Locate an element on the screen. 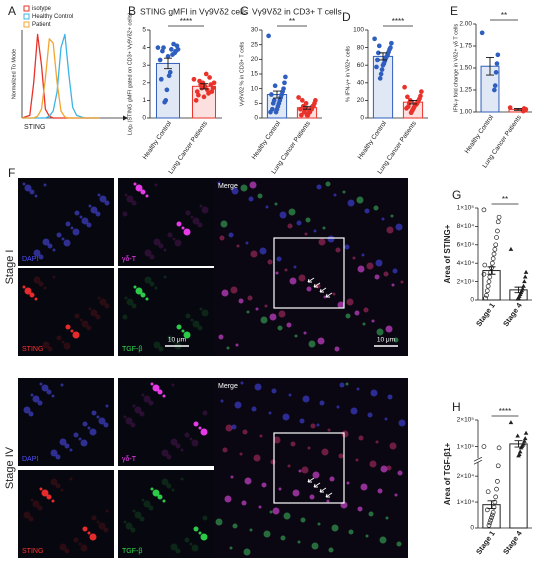  y-tick-label: 1.75 is located at coordinates (465, 46).